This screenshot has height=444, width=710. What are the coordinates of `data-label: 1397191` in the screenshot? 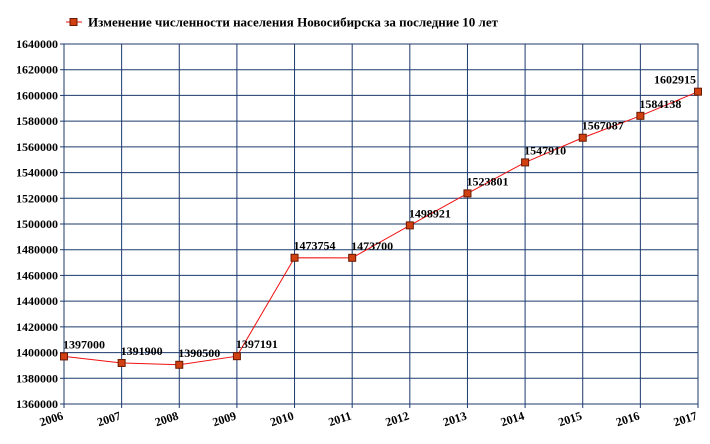 It's located at (257, 344).